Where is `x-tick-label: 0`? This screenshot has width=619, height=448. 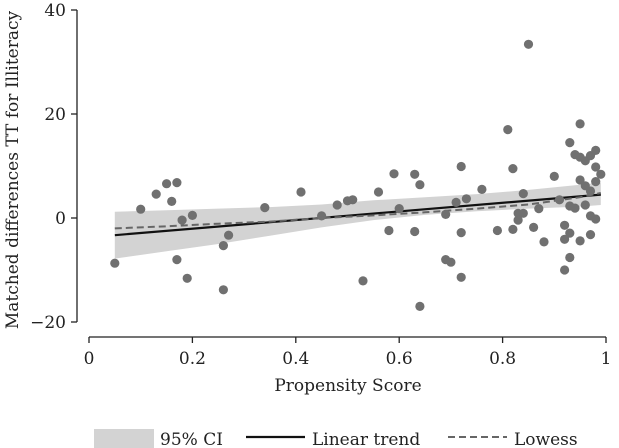
x-tick-label: 0 is located at coordinates (89, 359).